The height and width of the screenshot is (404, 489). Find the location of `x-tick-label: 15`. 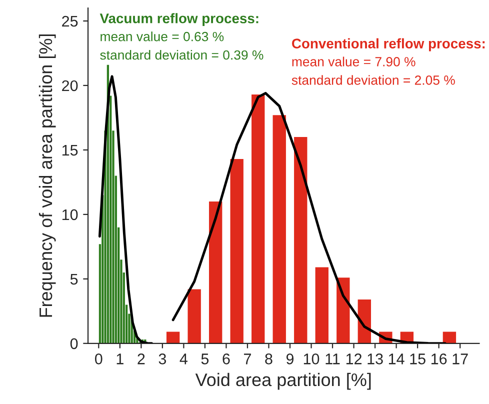

x-tick-label: 15 is located at coordinates (418, 359).